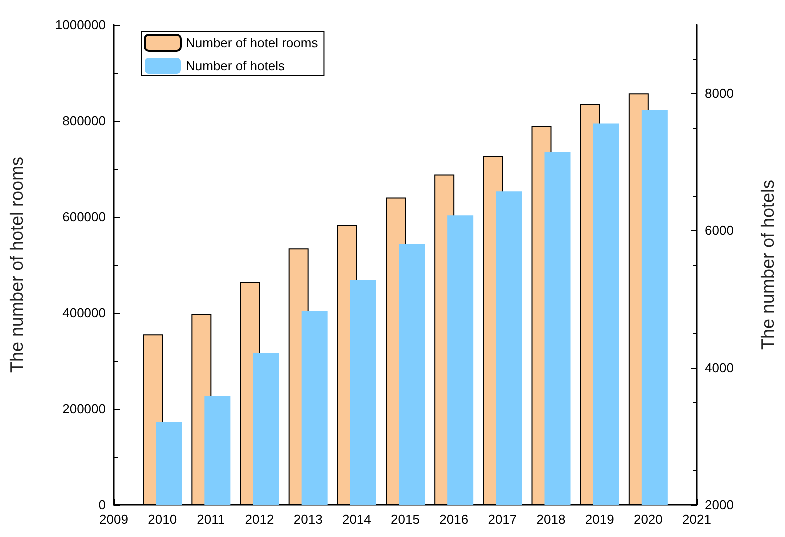  What do you see at coordinates (211, 519) in the screenshot?
I see `x-tick-label: 2011` at bounding box center [211, 519].